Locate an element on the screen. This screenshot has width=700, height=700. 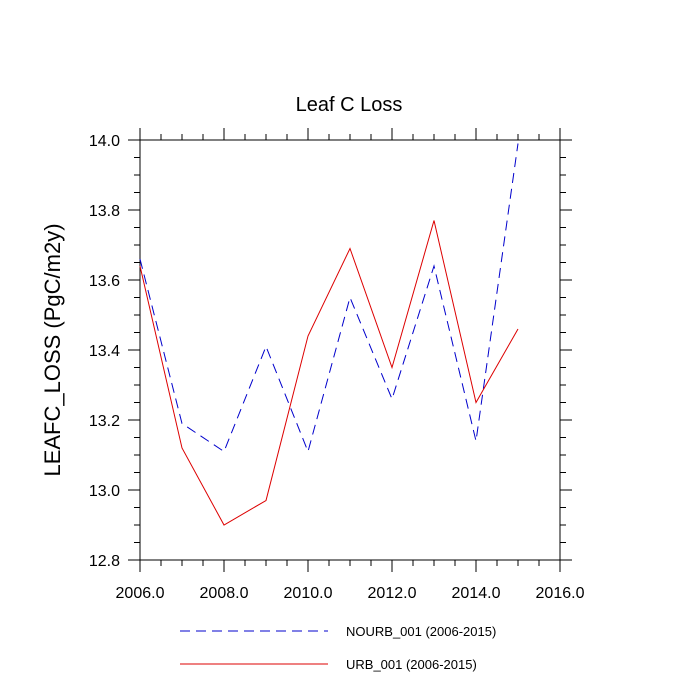
x-tick-label: 2010.0 is located at coordinates (308, 593).